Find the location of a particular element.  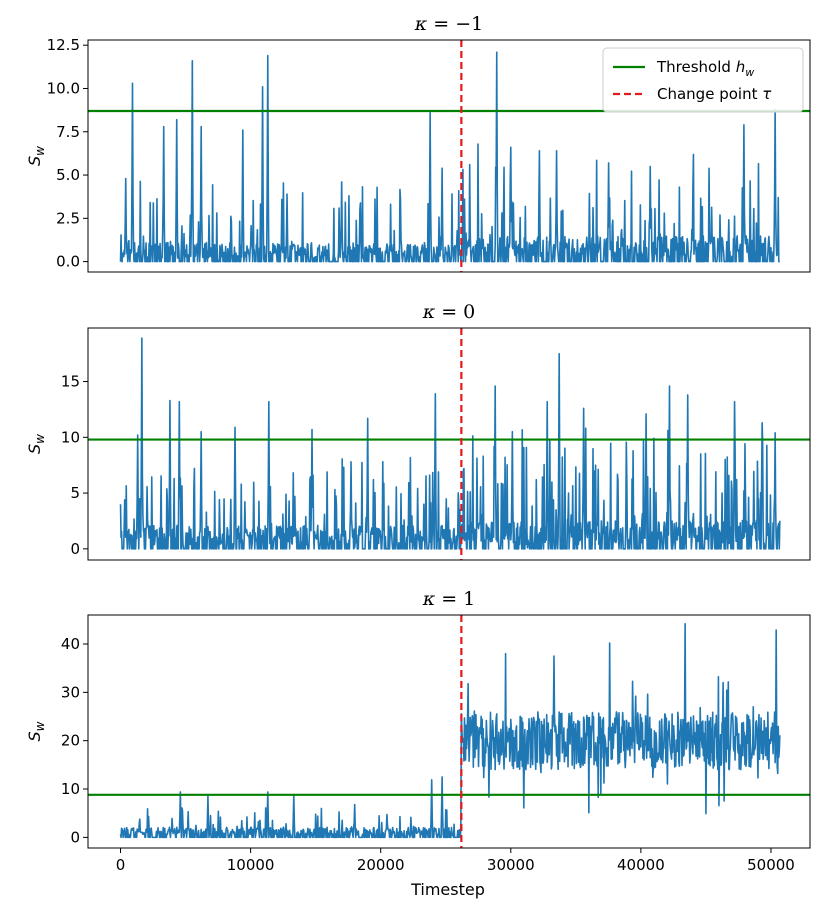

legend-label-var: h is located at coordinates (741, 67).